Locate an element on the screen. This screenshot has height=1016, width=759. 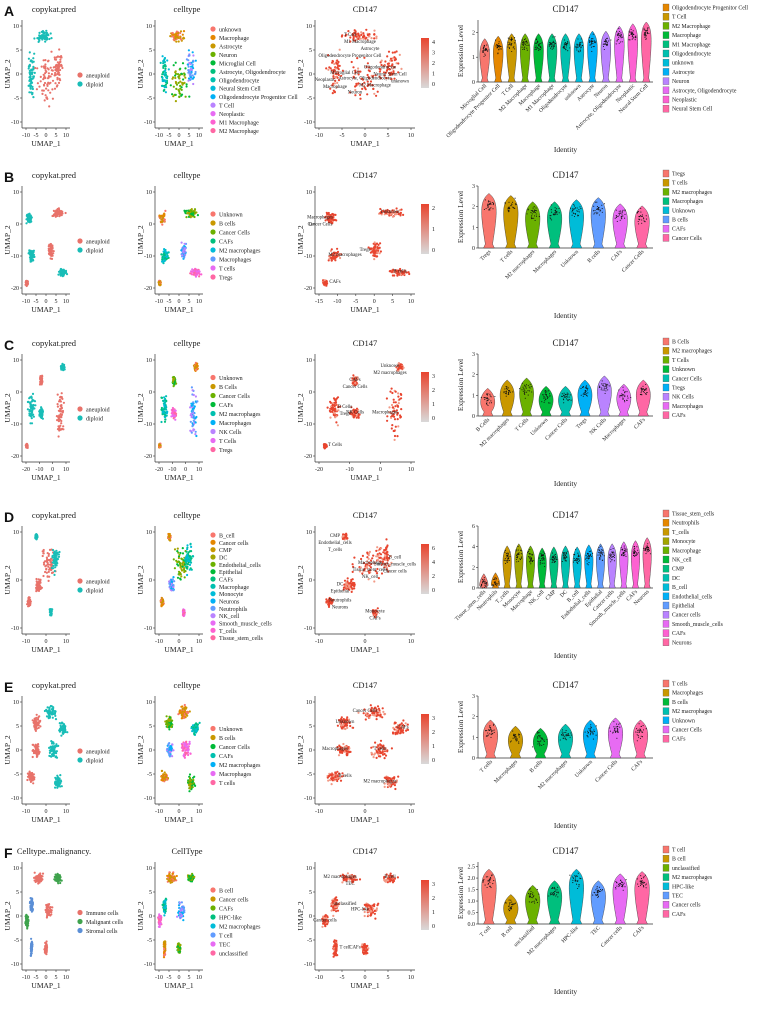
colorbar-tick-label: 1 is located at coordinates (433, 75).